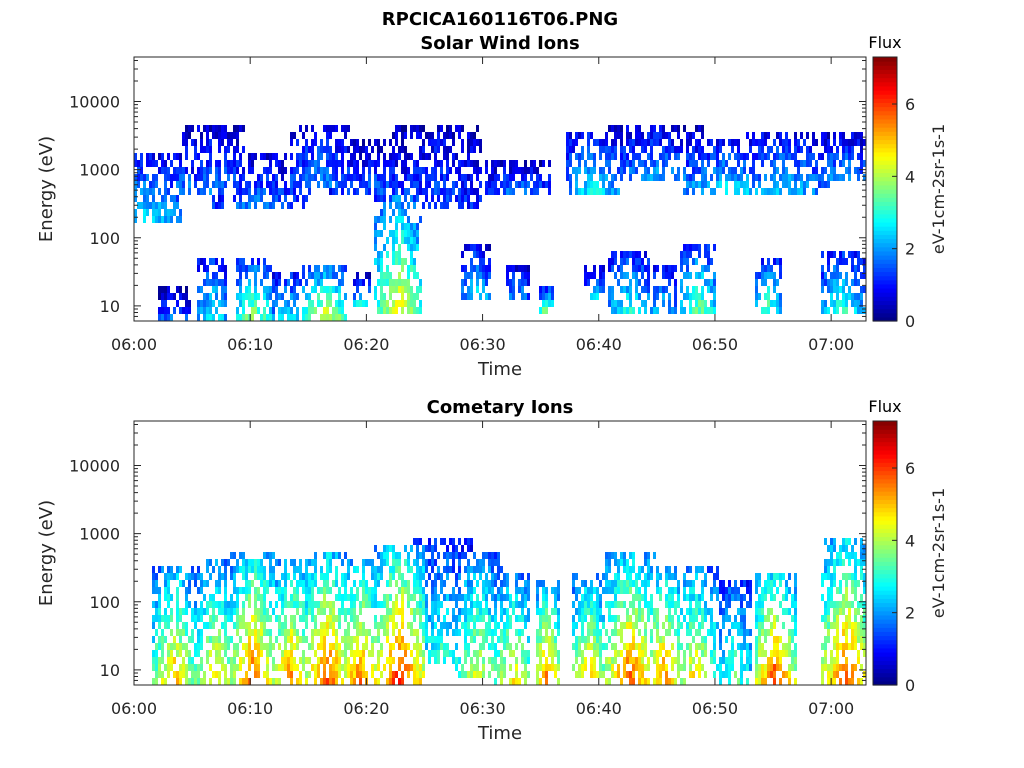 This screenshot has height=768, width=1024. Describe the element at coordinates (110, 670) in the screenshot. I see `y-tick-label: 10` at that location.